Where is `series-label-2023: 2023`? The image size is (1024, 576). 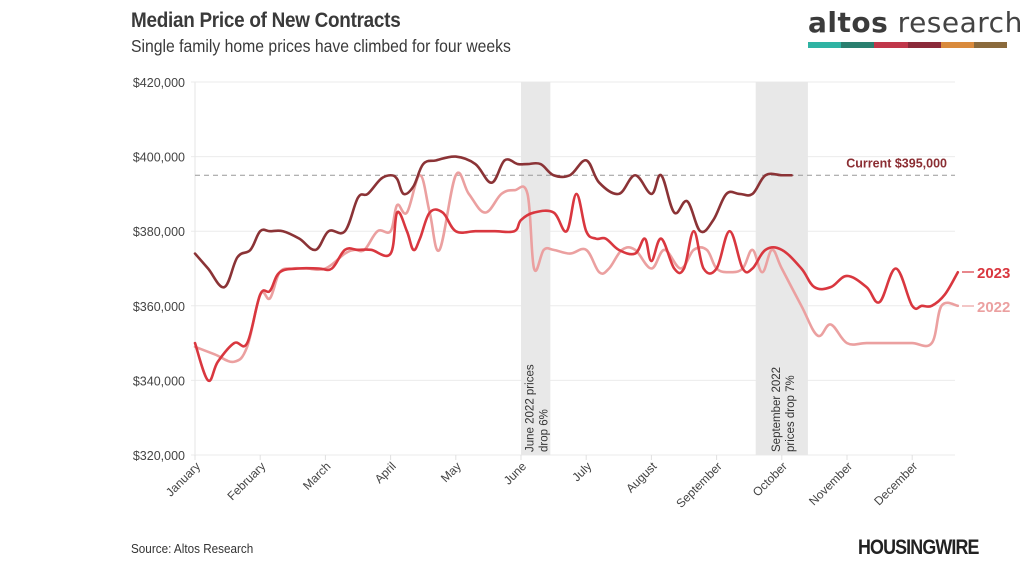 series-label-2023: 2023 is located at coordinates (993, 273).